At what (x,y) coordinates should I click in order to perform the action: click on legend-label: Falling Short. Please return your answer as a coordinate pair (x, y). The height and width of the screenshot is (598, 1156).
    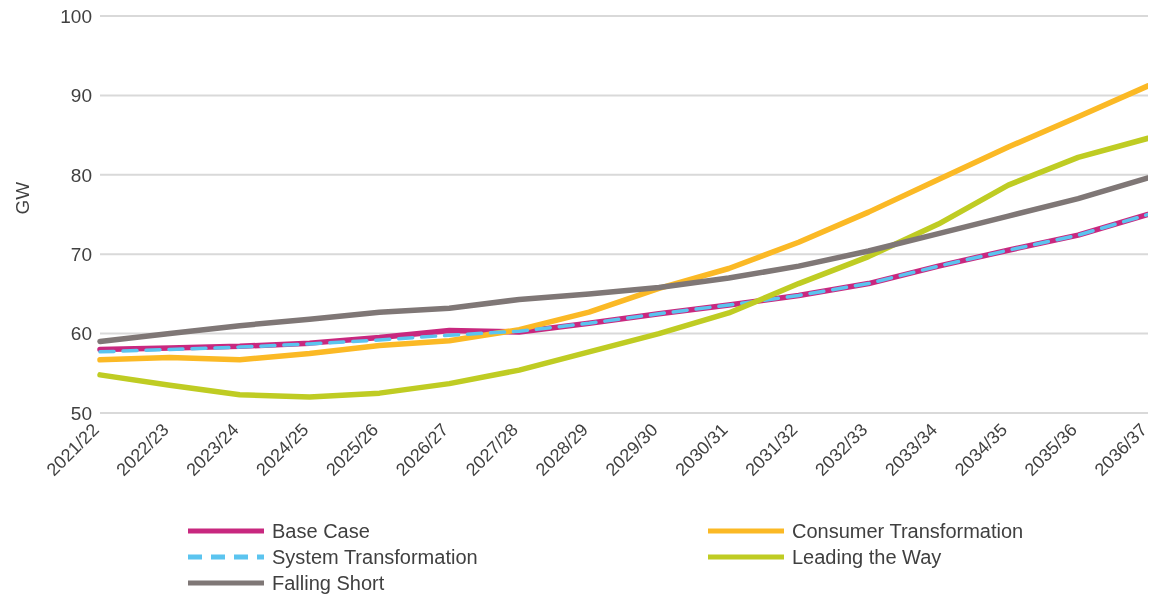
    Looking at the image, I should click on (328, 583).